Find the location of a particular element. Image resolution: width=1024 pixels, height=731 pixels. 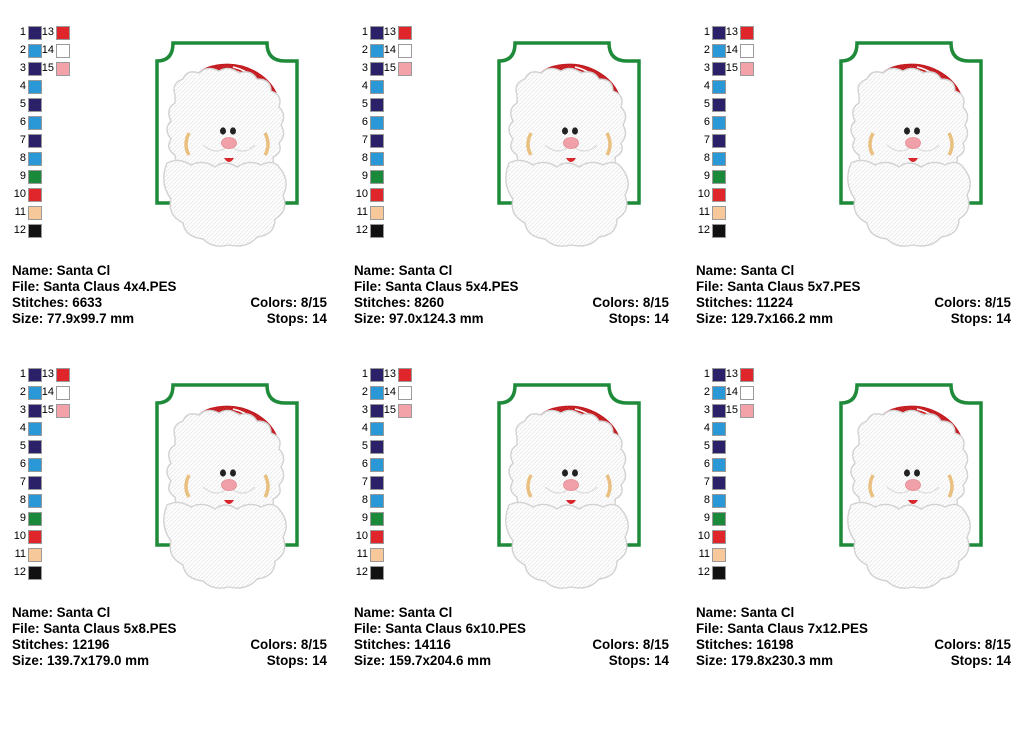

color-slot-12: 12 is located at coordinates (369, 573).